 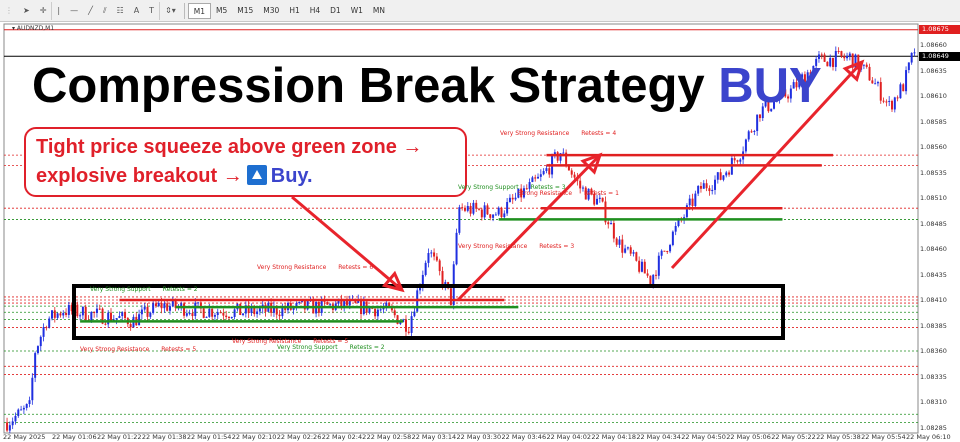 What do you see at coordinates (933, 402) in the screenshot?
I see `price-tick: 1.08310` at bounding box center [933, 402].